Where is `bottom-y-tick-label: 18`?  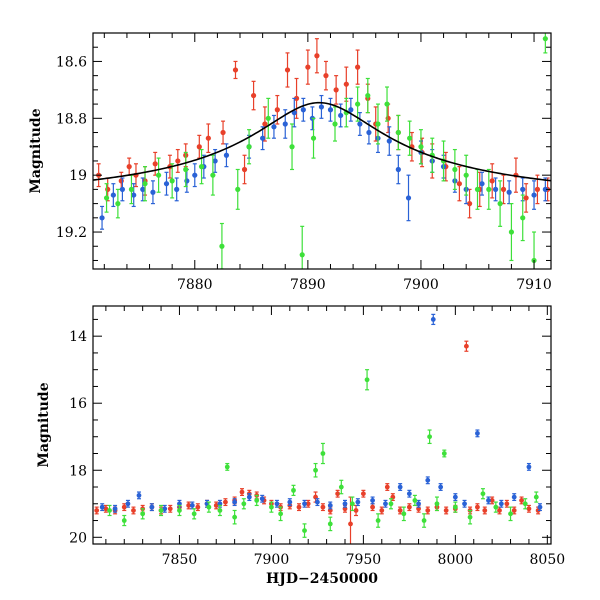
bottom-y-tick-label: 18 is located at coordinates (78, 471).